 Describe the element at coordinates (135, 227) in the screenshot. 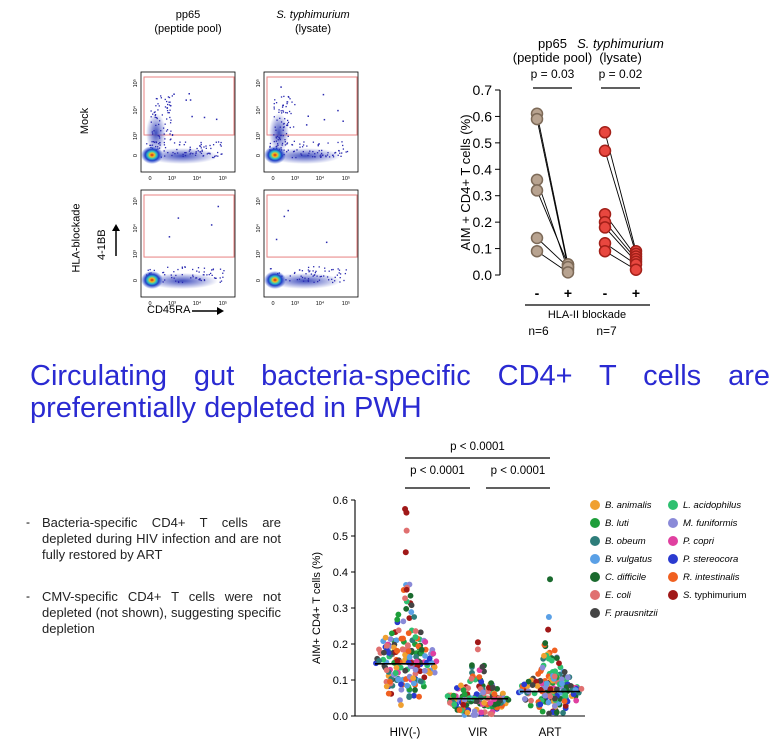

I see `flow-y-tick: 10⁴` at that location.